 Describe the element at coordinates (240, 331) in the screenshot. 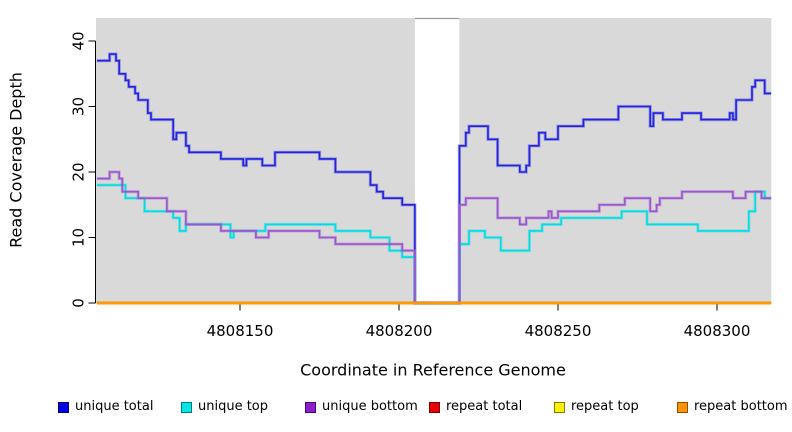

I see `x-tick-label: 4808150` at that location.